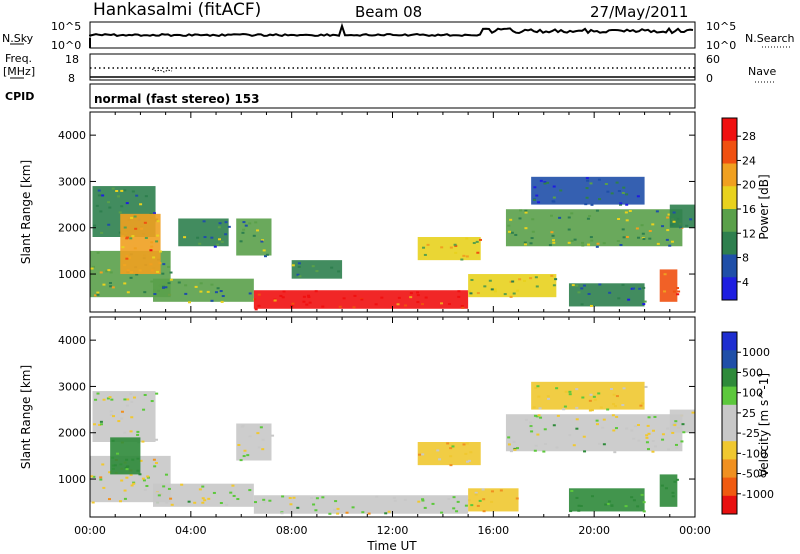  I want to click on cpid-text: normal (fast stereo) 153, so click(177, 99).